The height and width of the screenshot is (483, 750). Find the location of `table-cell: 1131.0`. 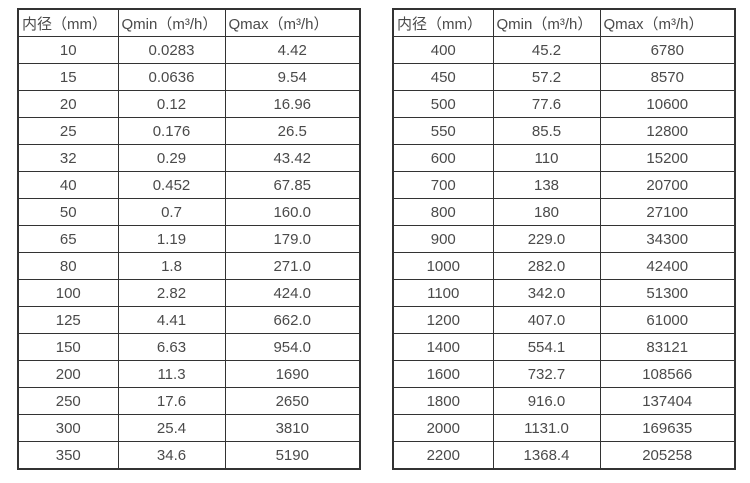

table-cell: 1131.0 is located at coordinates (546, 428).